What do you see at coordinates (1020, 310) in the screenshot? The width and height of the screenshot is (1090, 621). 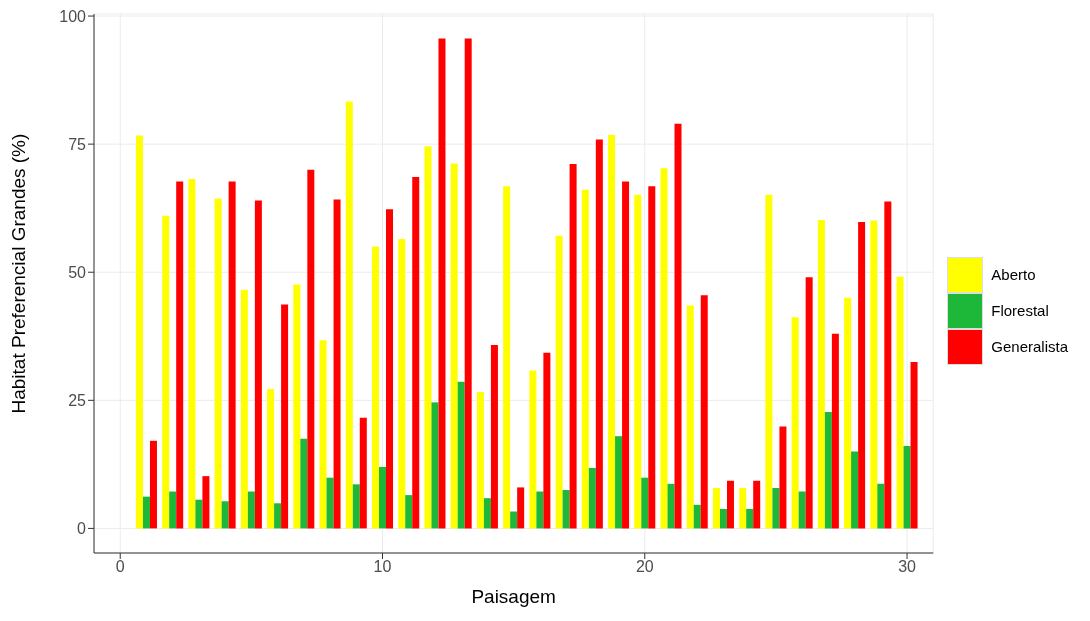 I see `legend-label: Florestal` at bounding box center [1020, 310].